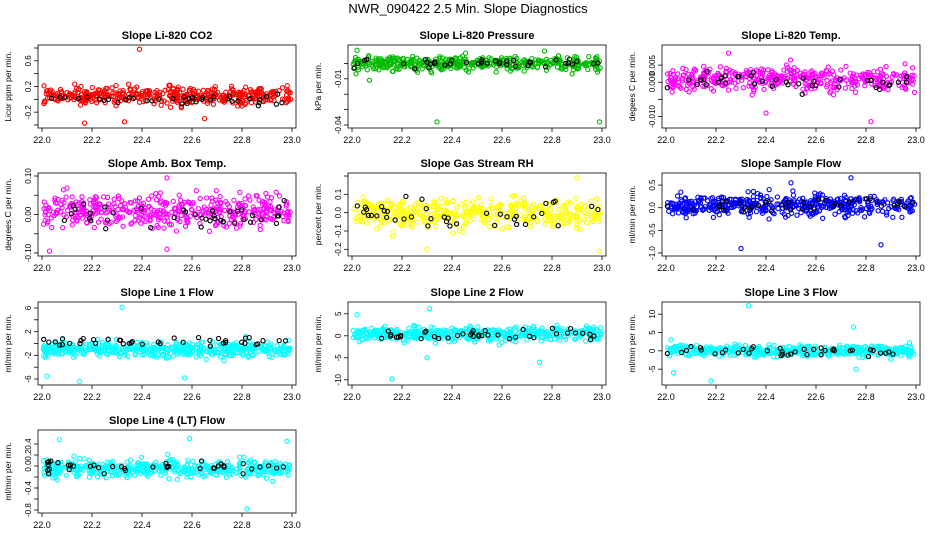 This screenshot has height=540, width=936. I want to click on x-tick-label: 22.4, so click(766, 397).